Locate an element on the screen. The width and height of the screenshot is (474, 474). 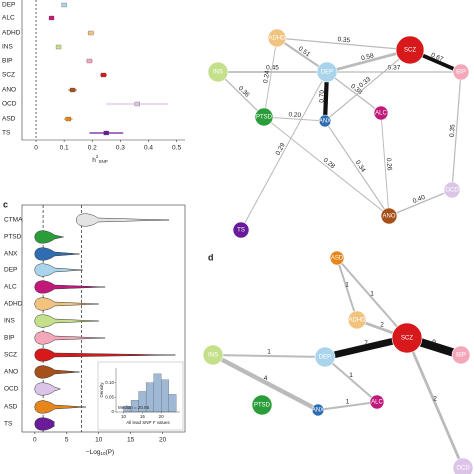
y-tick-label: PTSD is located at coordinates (13, 237).